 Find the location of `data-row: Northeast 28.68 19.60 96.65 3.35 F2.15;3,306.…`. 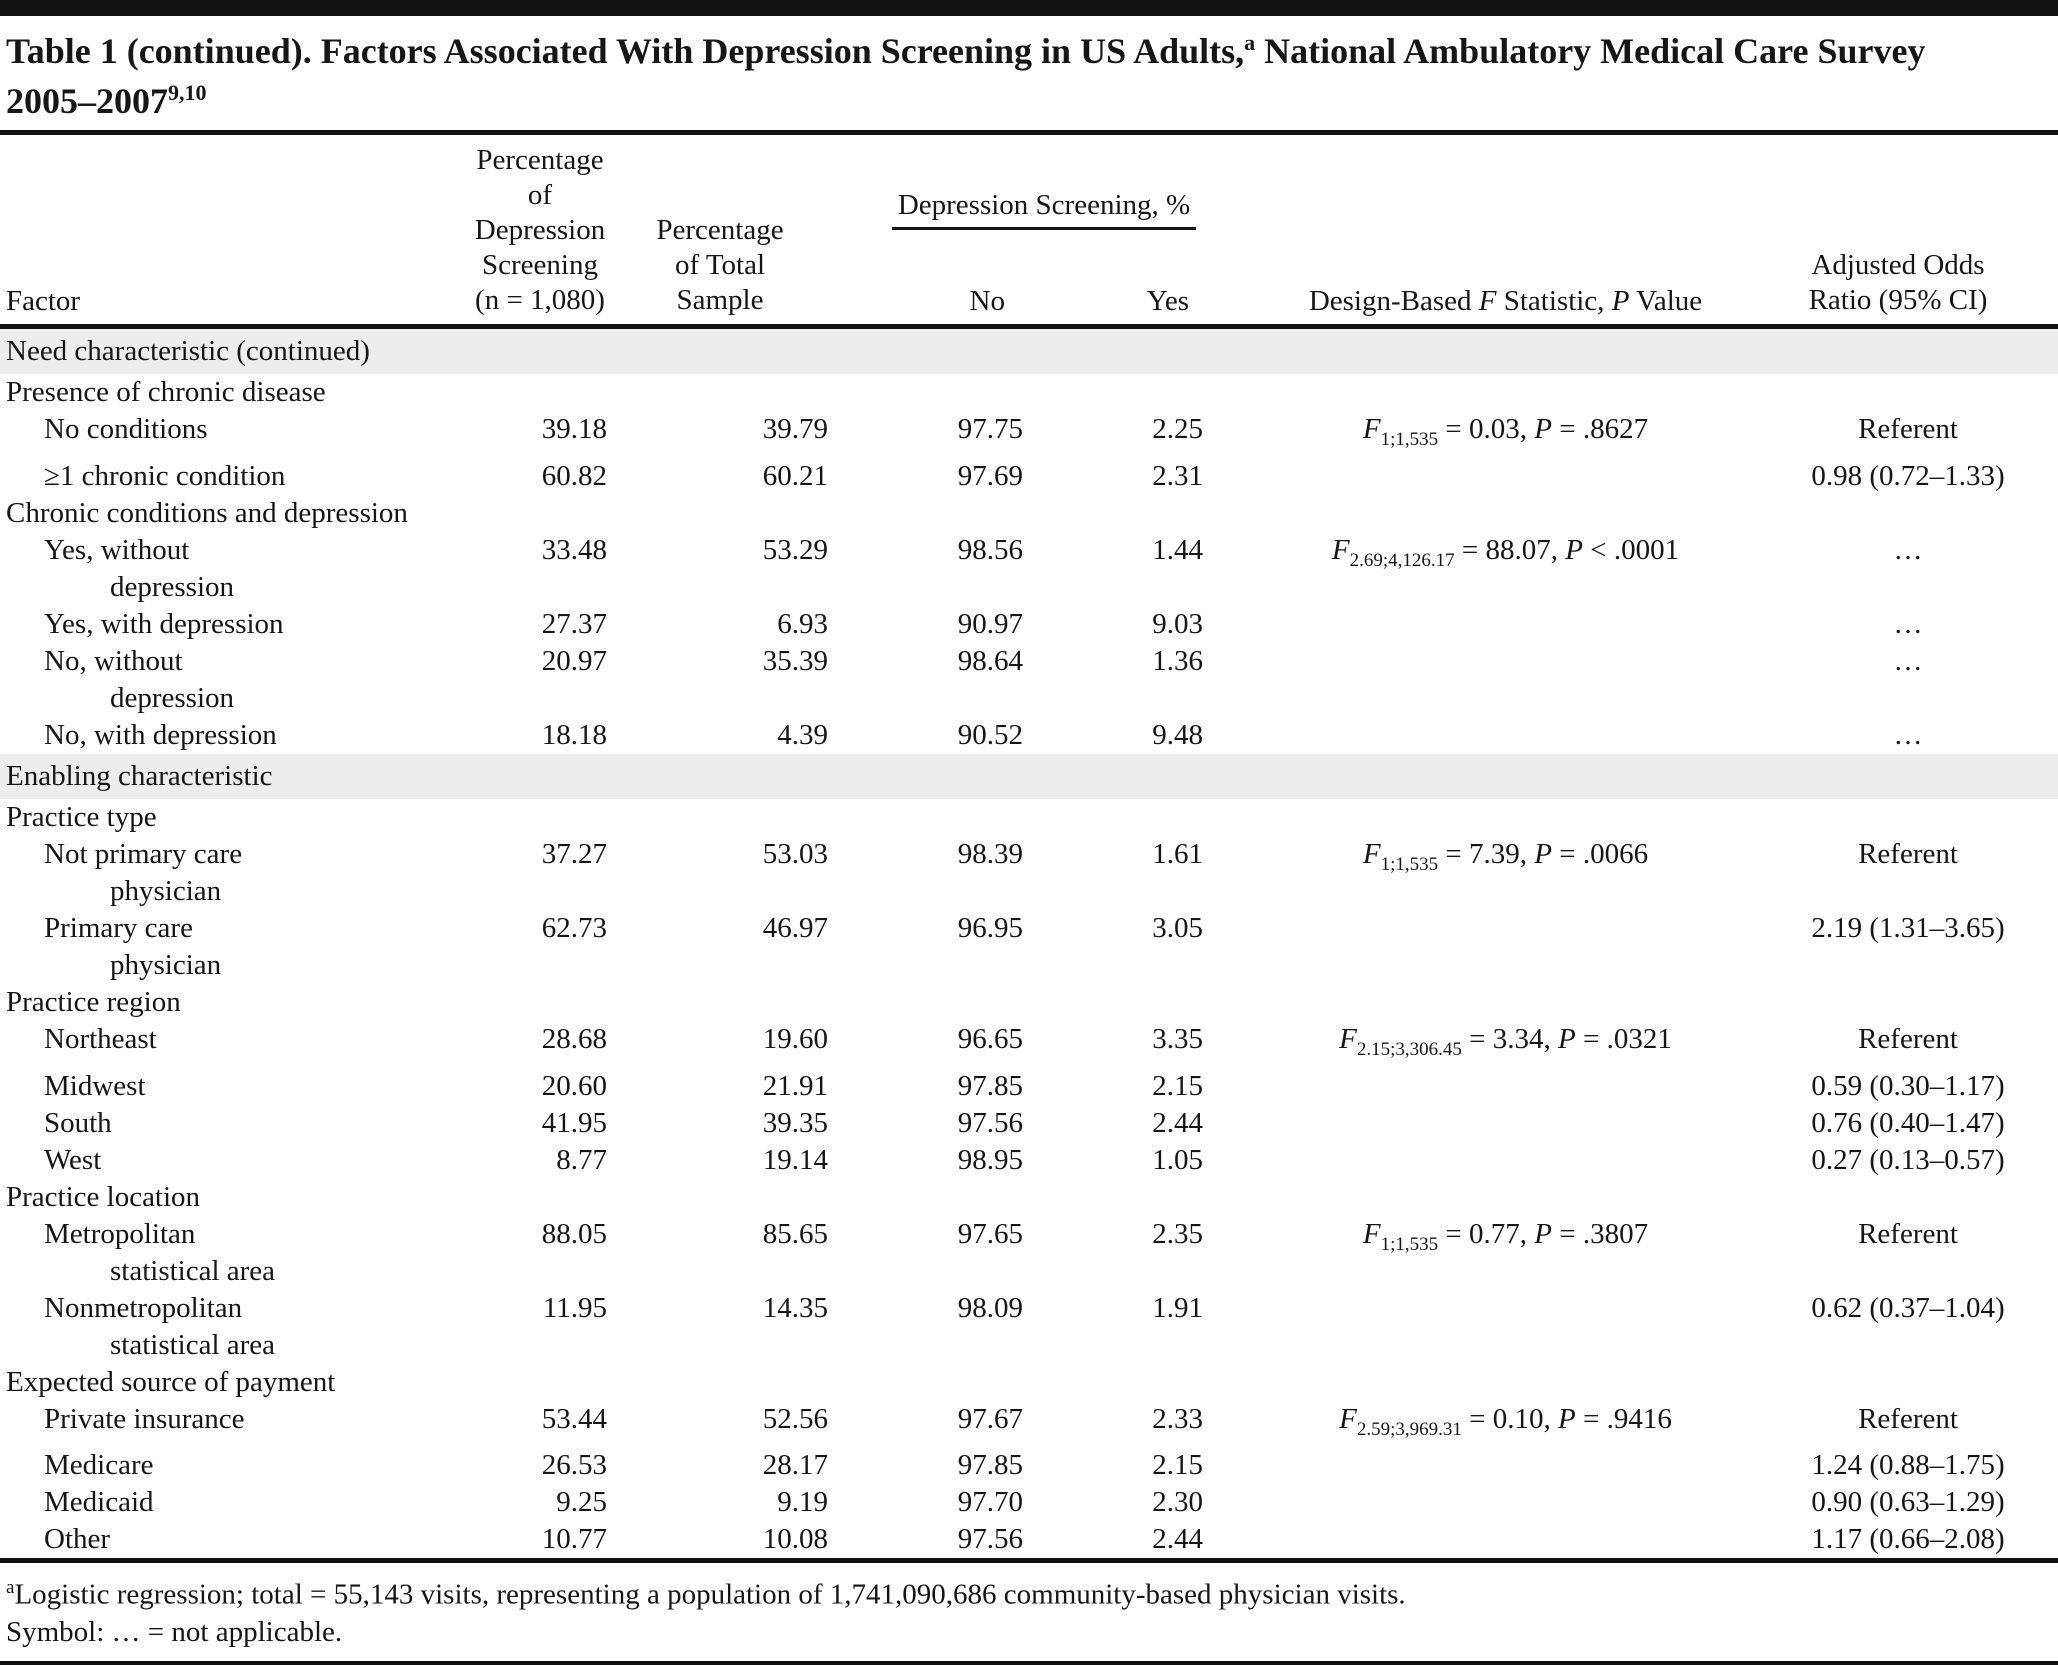

data-row: Northeast 28.68 19.60 96.65 3.35 F2.15;3,306.… is located at coordinates (1029, 1044).